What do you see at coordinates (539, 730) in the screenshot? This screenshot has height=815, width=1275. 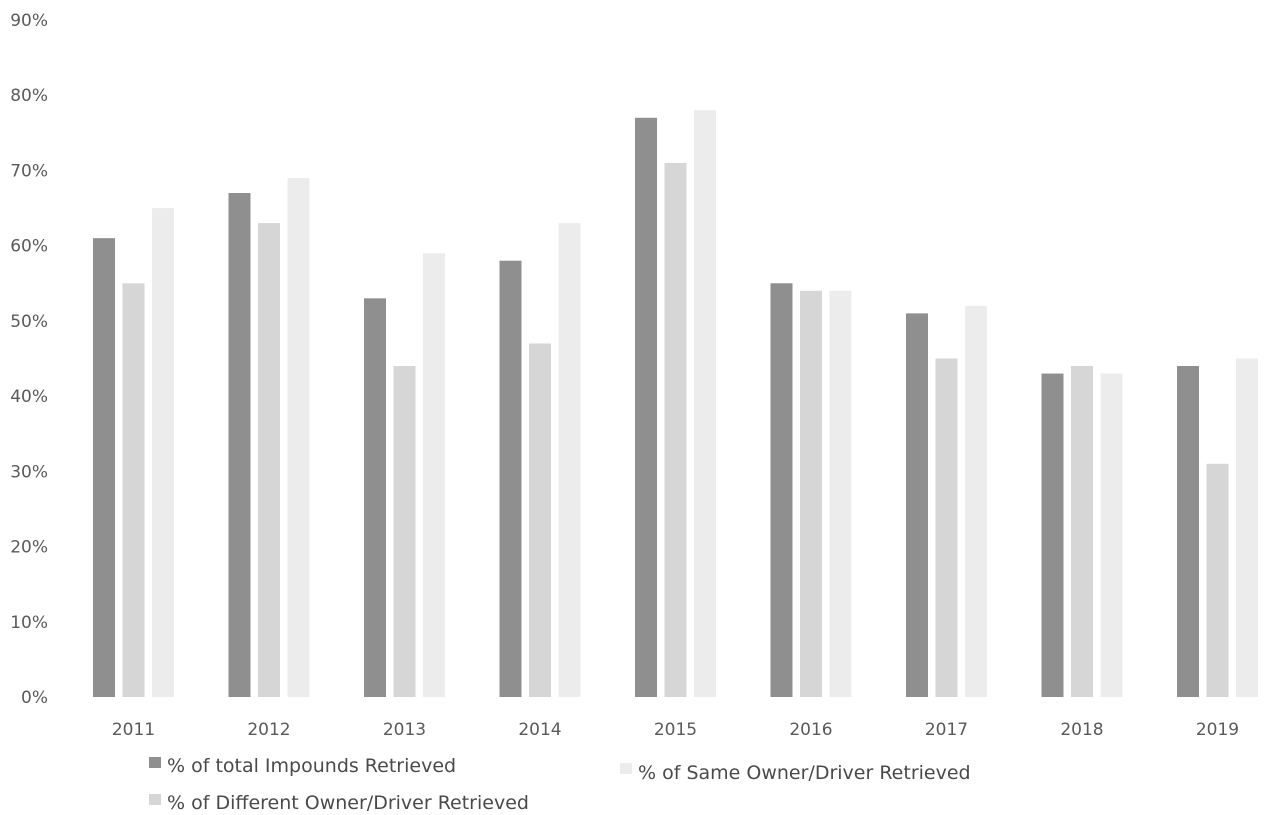 I see `x-tick-label: 2014` at bounding box center [539, 730].